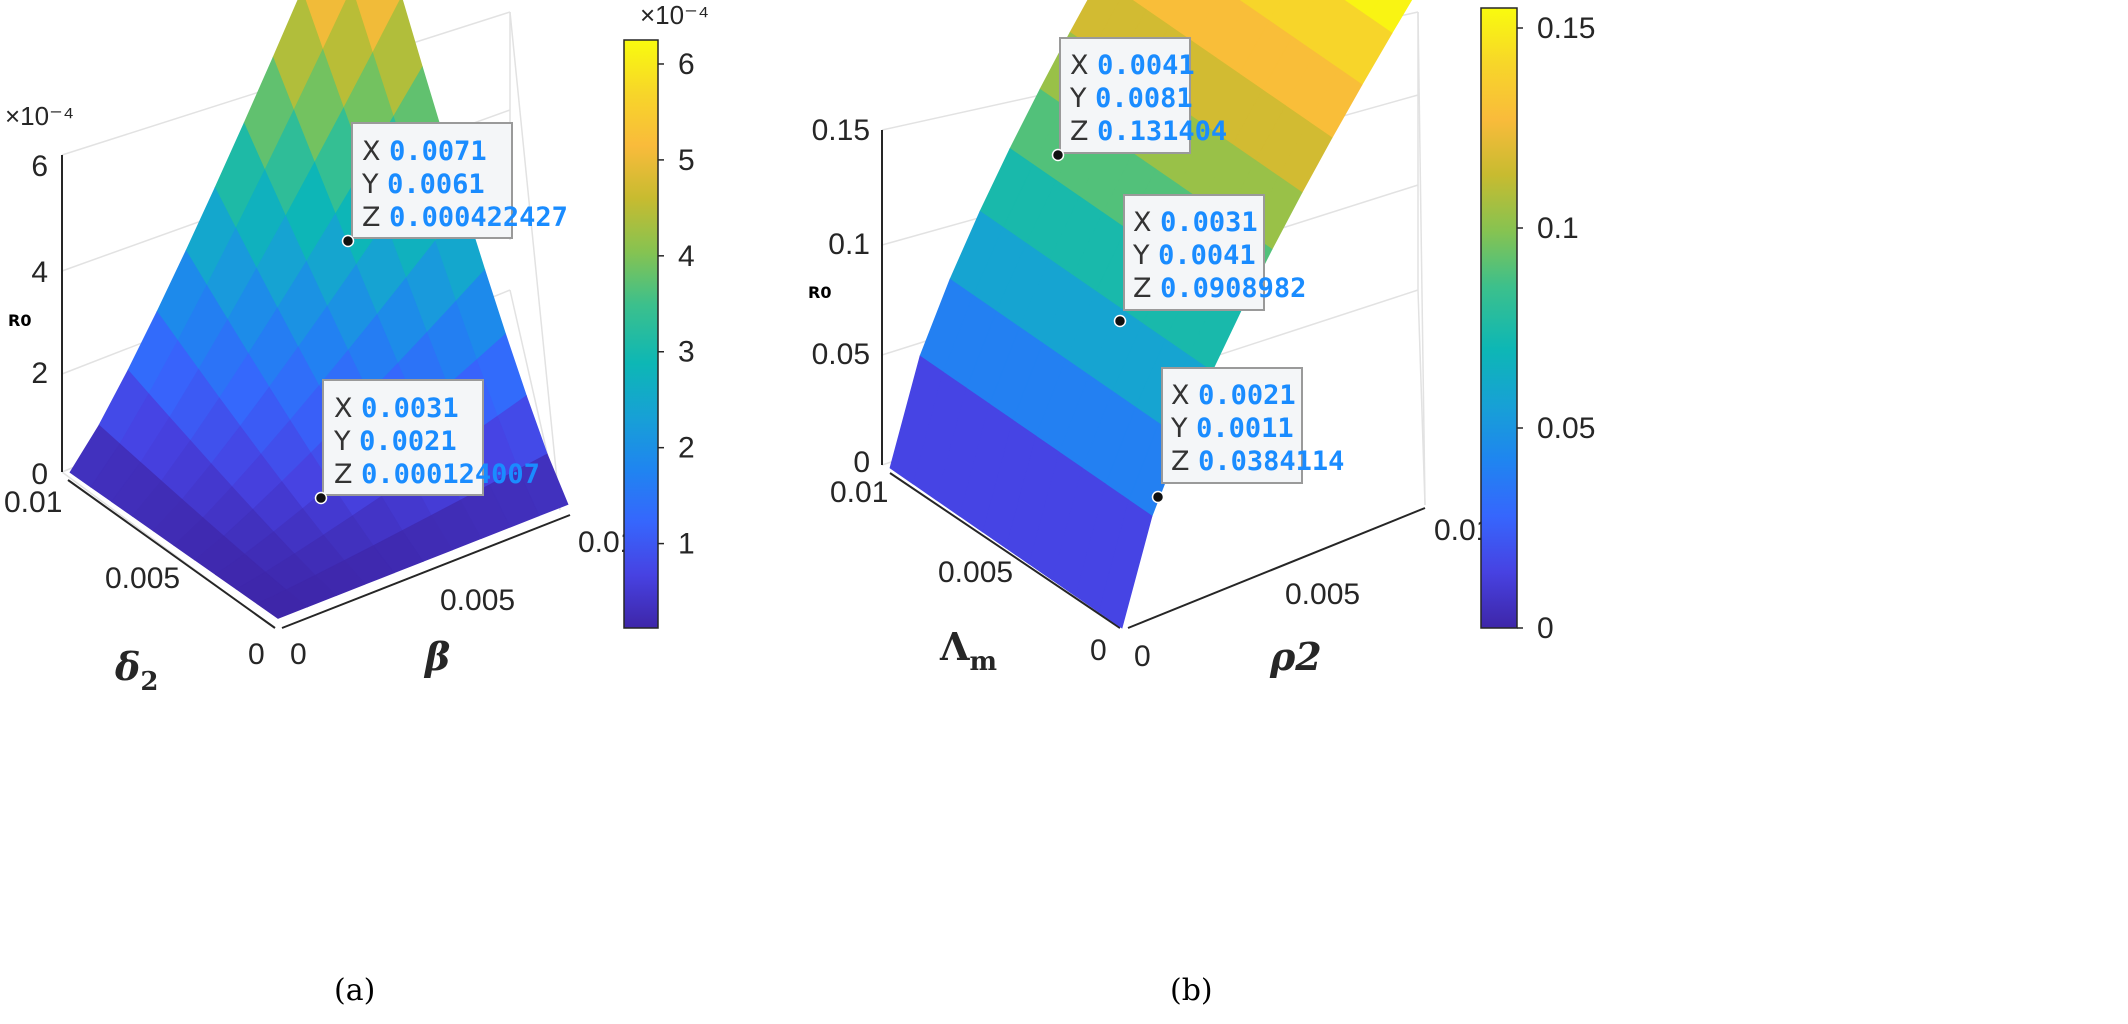  What do you see at coordinates (39, 474) in the screenshot?
I see `panel-a-z-tick: 0` at bounding box center [39, 474].